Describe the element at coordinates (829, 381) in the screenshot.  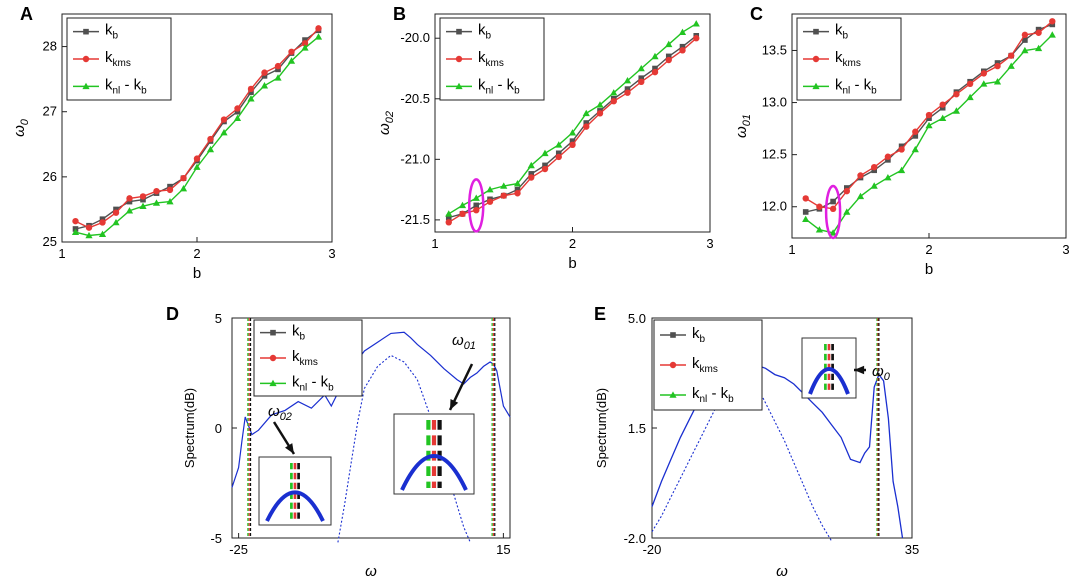
I see `inset-omega0-peak` at that location.